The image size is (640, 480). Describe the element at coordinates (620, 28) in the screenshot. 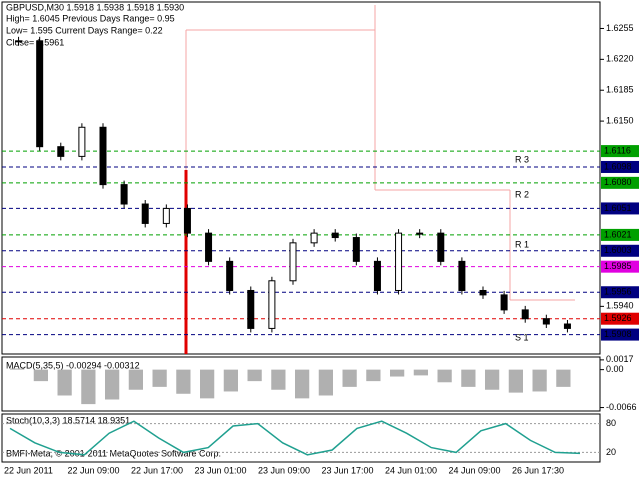

I see `price-label: 1.6255` at that location.